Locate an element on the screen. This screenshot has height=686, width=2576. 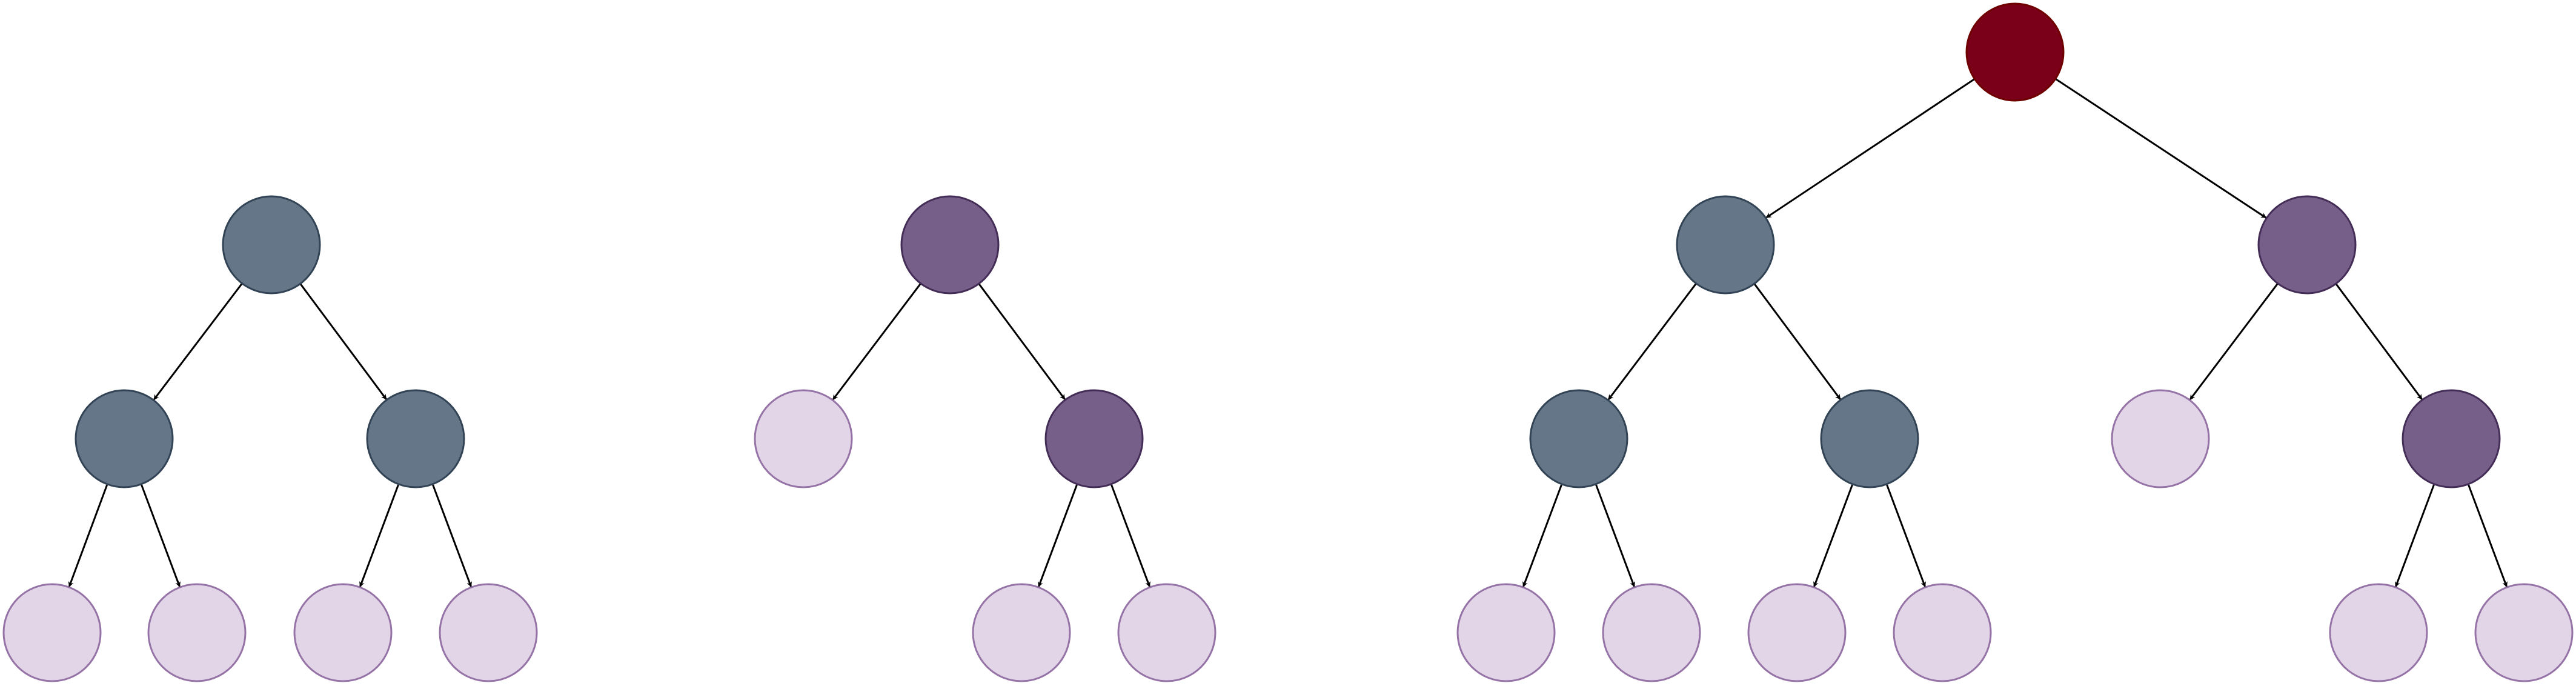
merged-tree-edge-a3-a7 is located at coordinates (1906, 536).